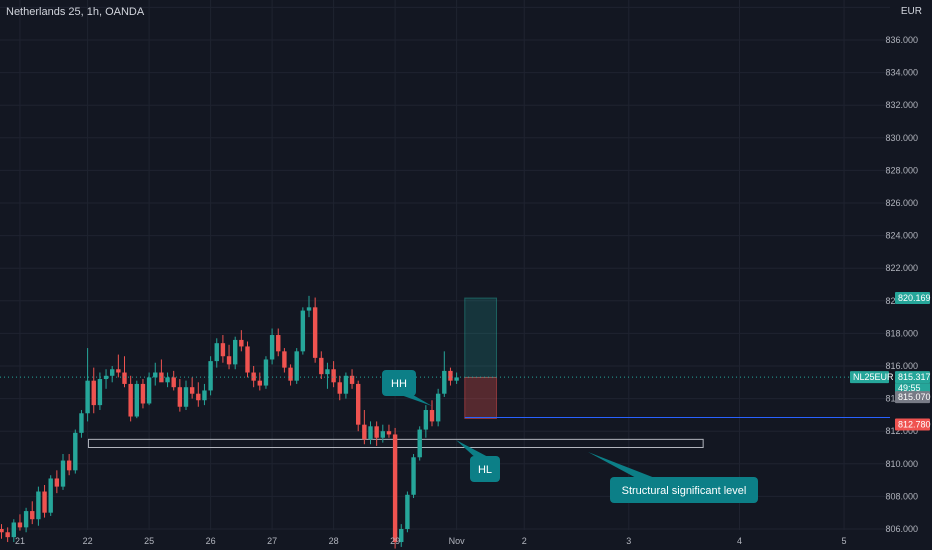  Describe the element at coordinates (739, 541) in the screenshot. I see `x-tick-label: 4` at that location.